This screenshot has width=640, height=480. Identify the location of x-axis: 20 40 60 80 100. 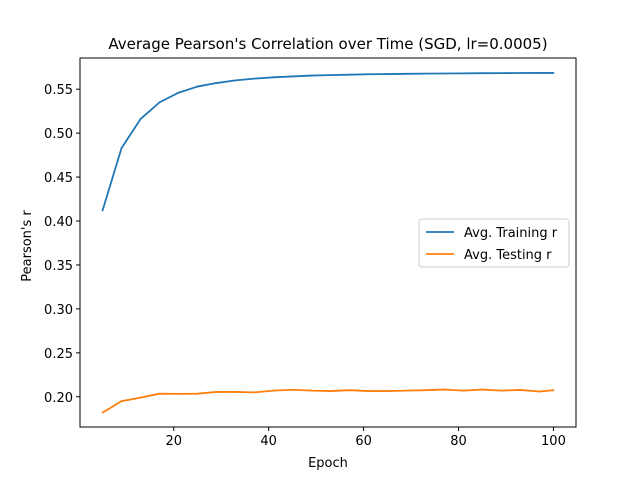
(365, 438).